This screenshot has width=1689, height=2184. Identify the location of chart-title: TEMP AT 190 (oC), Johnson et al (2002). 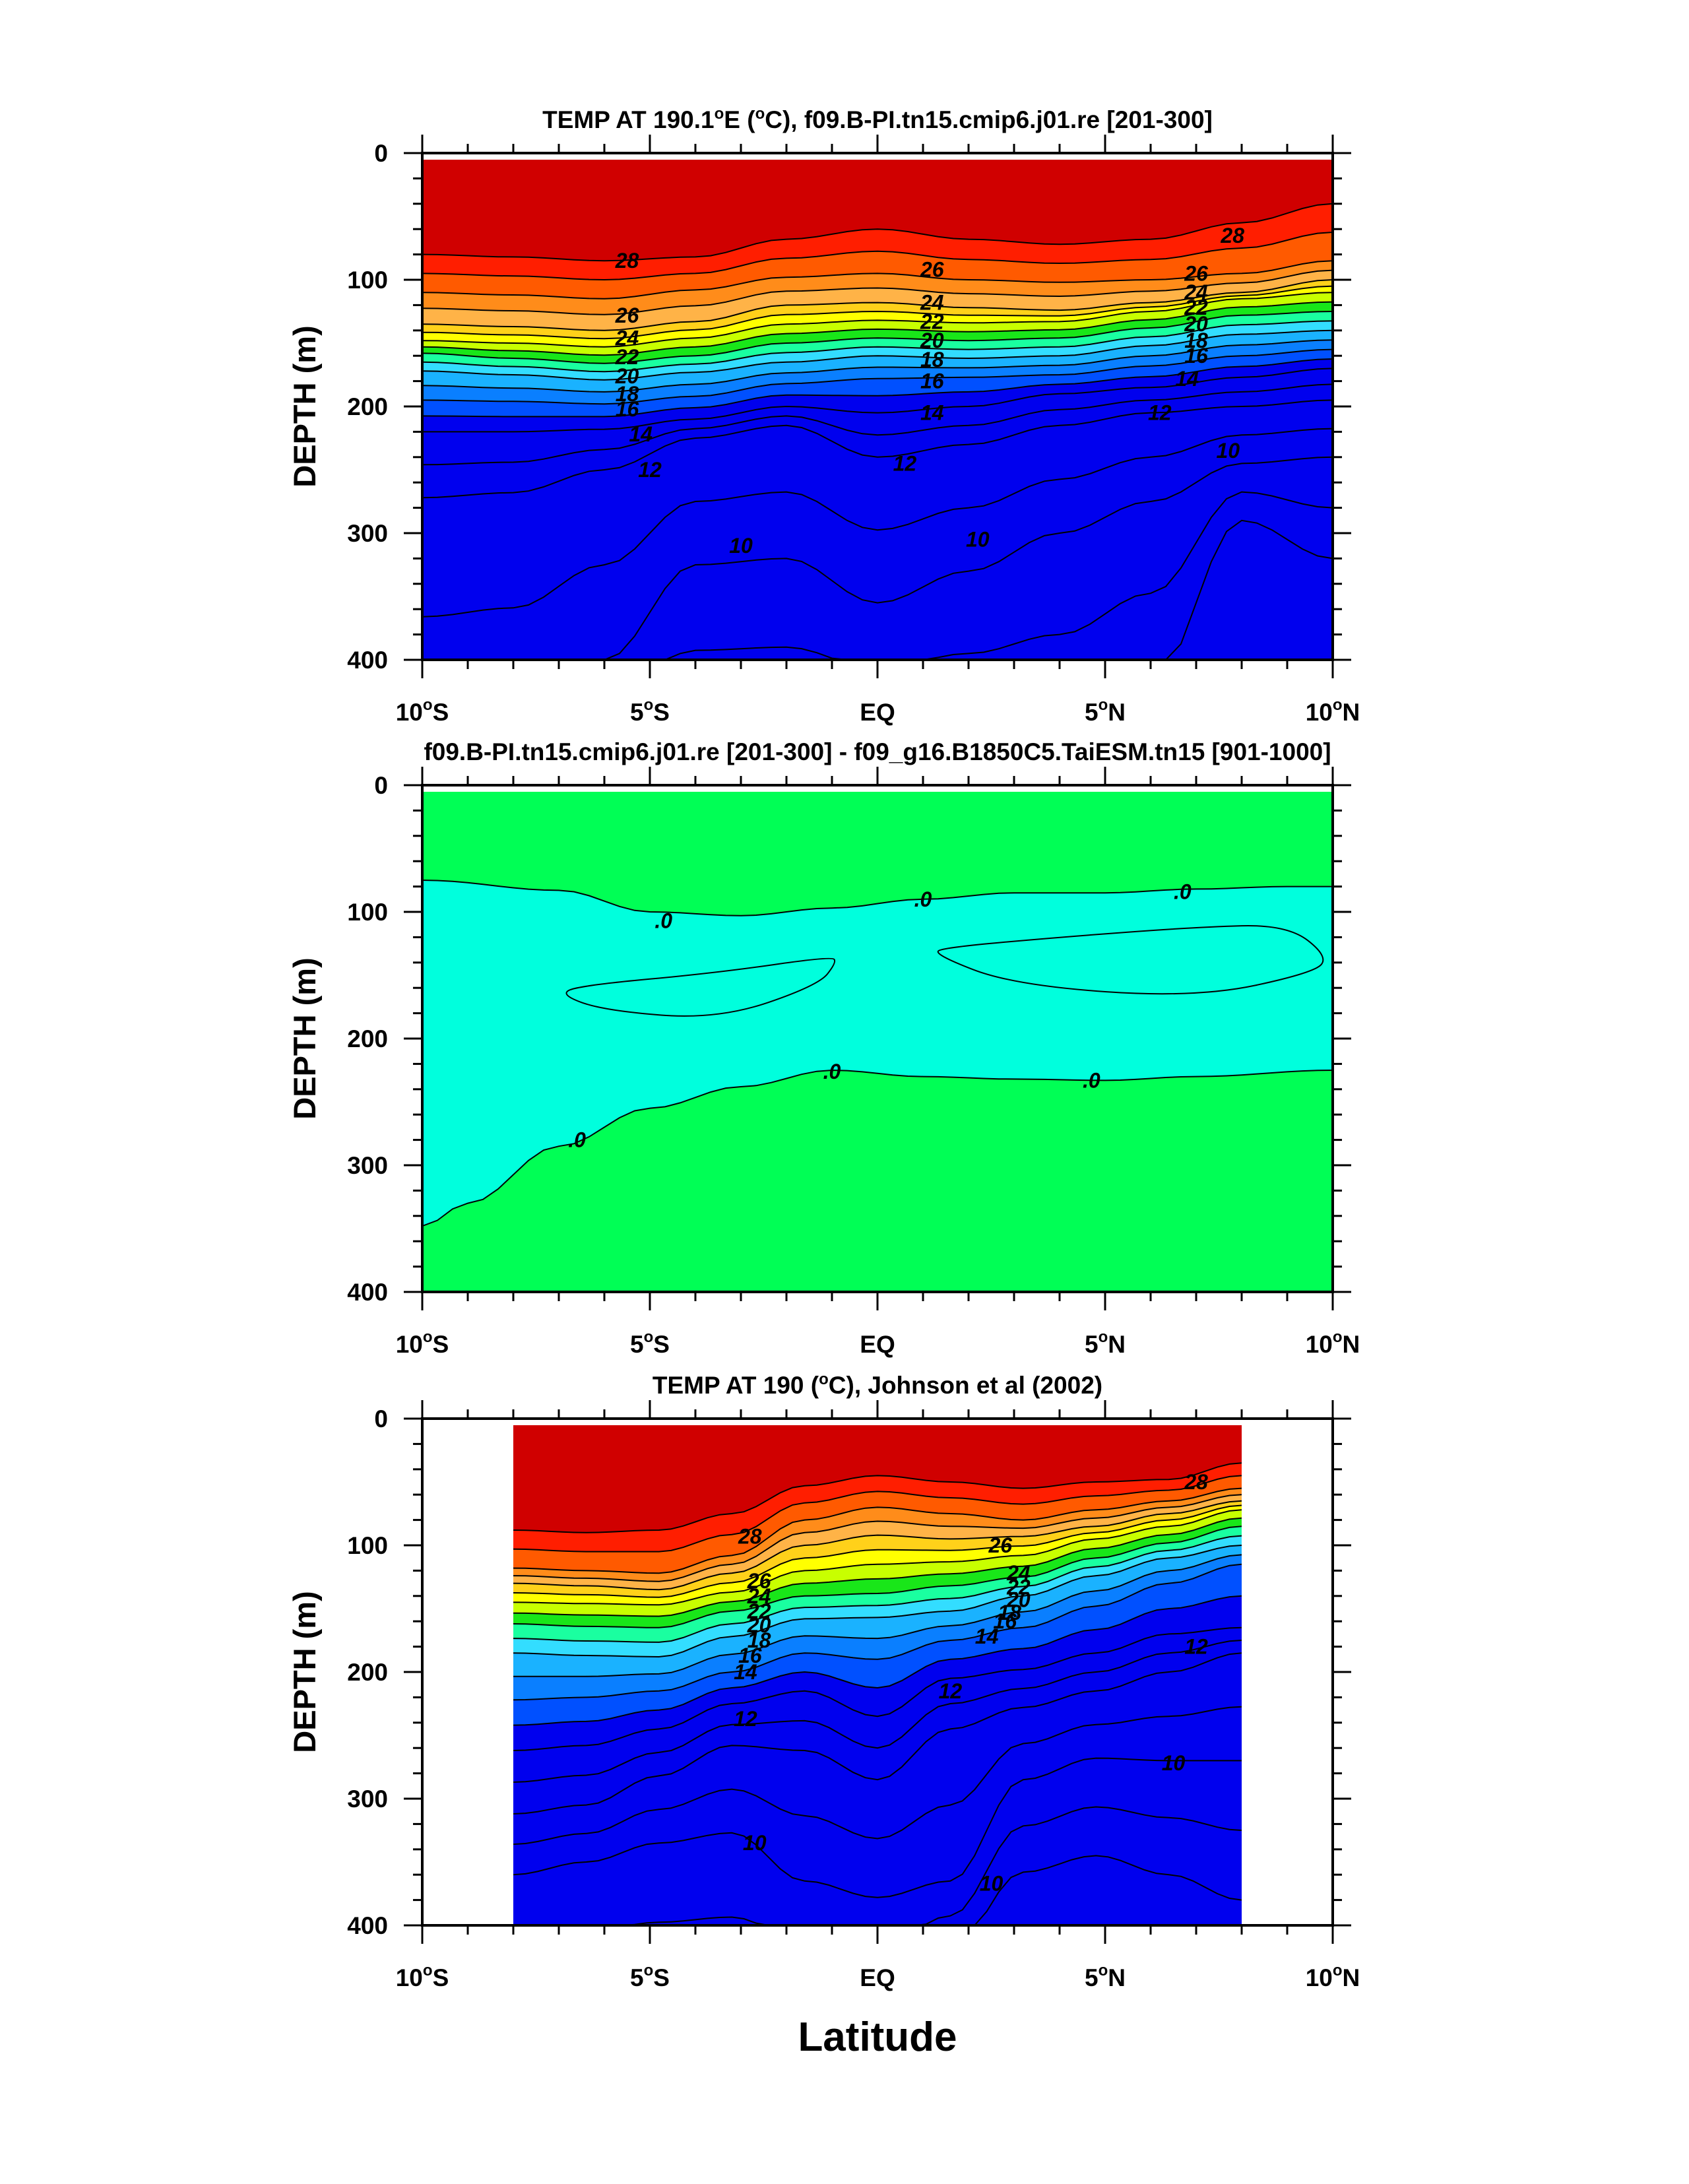
(877, 1384).